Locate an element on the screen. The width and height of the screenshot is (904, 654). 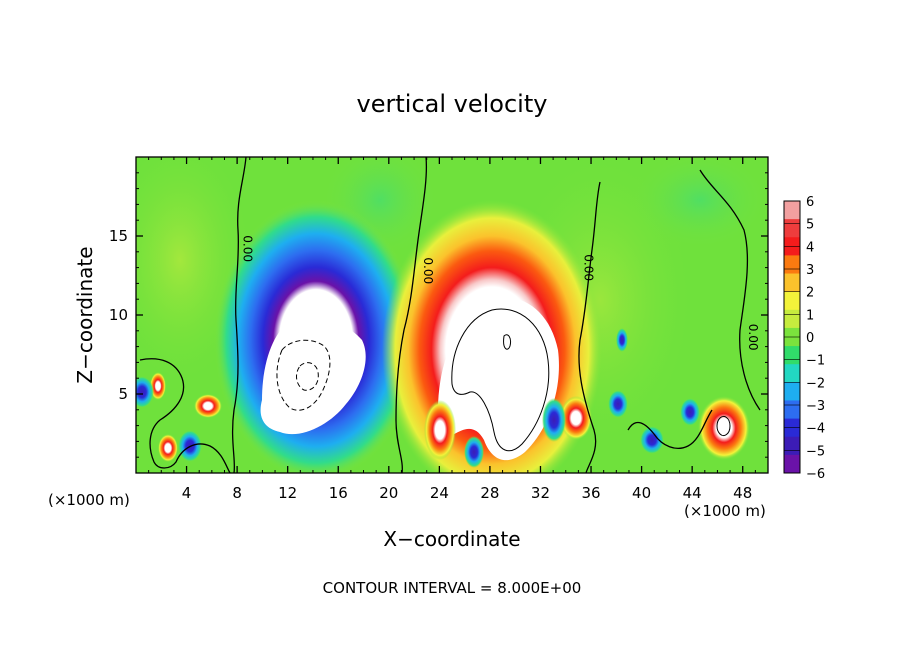
colorbar-label: −5 is located at coordinates (815, 451).